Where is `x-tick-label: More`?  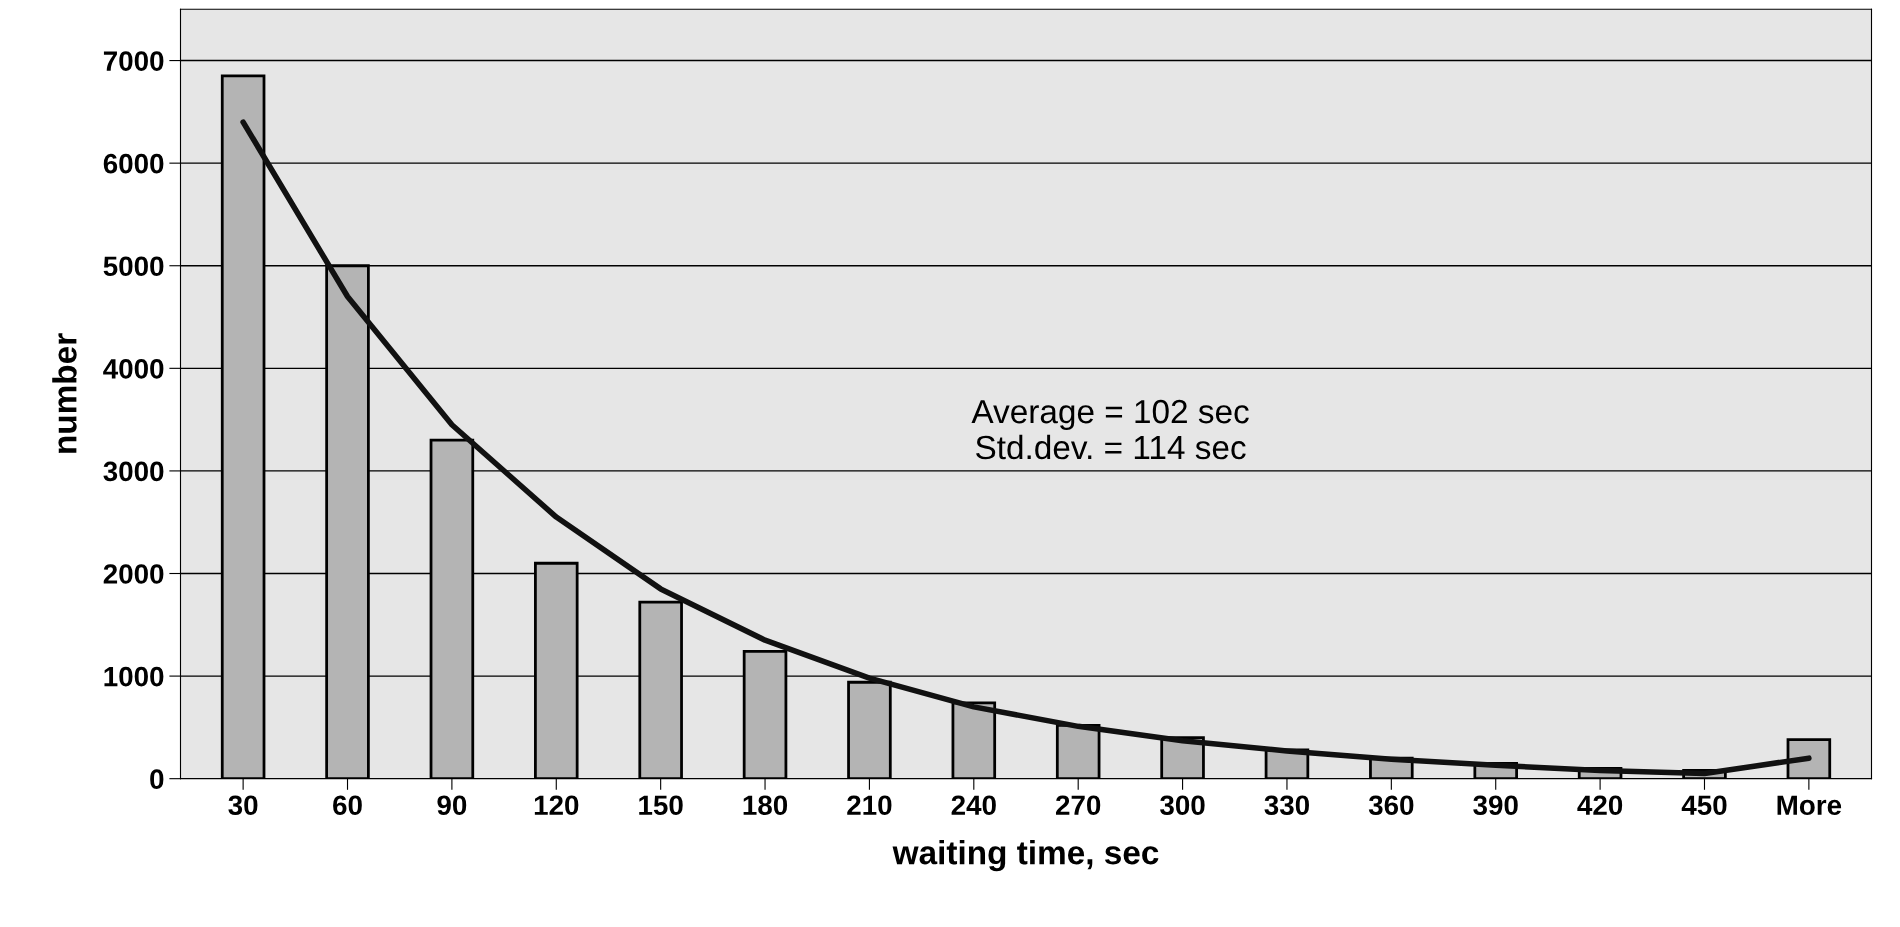
x-tick-label: More is located at coordinates (1809, 805).